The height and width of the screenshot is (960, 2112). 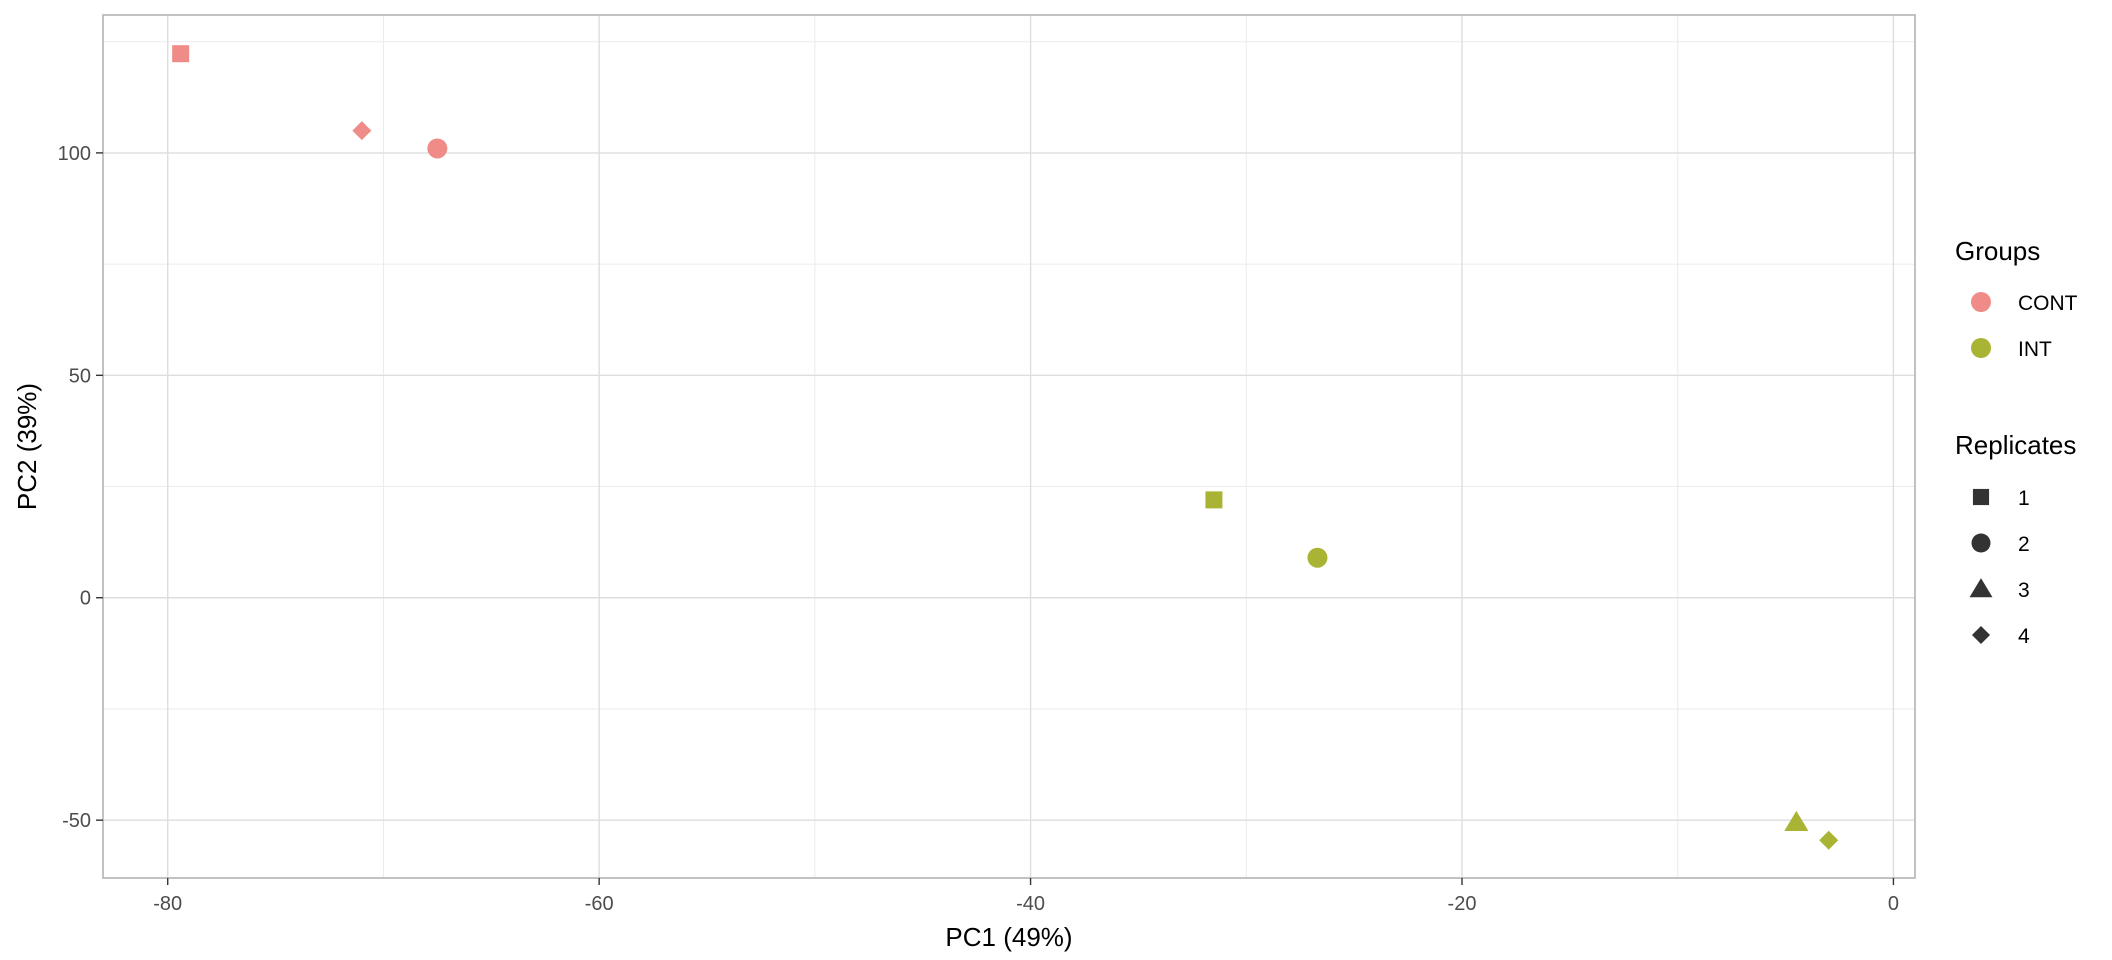 What do you see at coordinates (1030, 904) in the screenshot?
I see `x-tick-label: -40` at bounding box center [1030, 904].